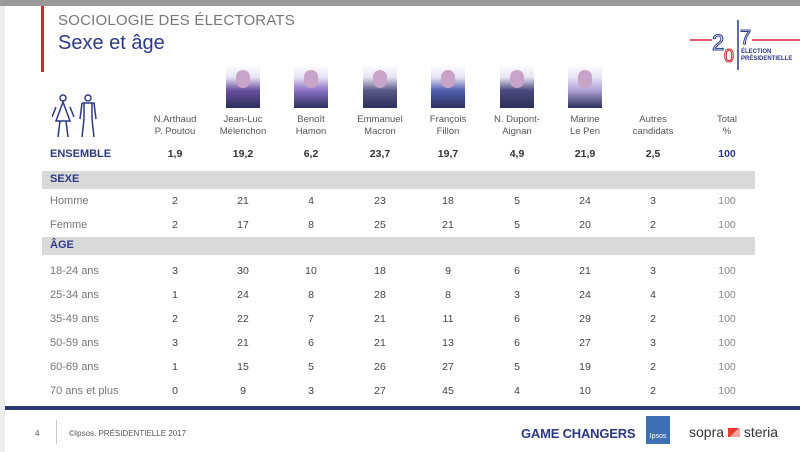  I want to click on cell-value: 19,7, so click(448, 154).